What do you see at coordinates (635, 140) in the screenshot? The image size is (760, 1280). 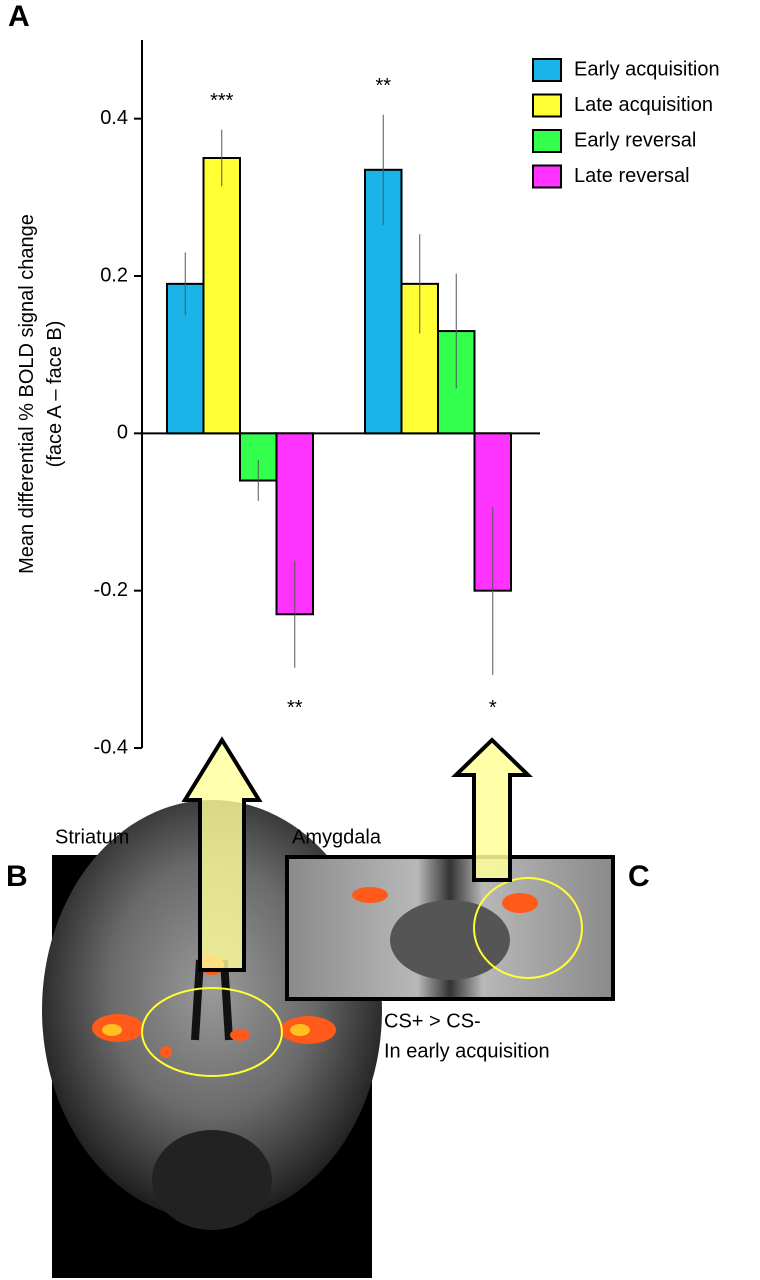 I see `legend-label: Early reversal` at bounding box center [635, 140].